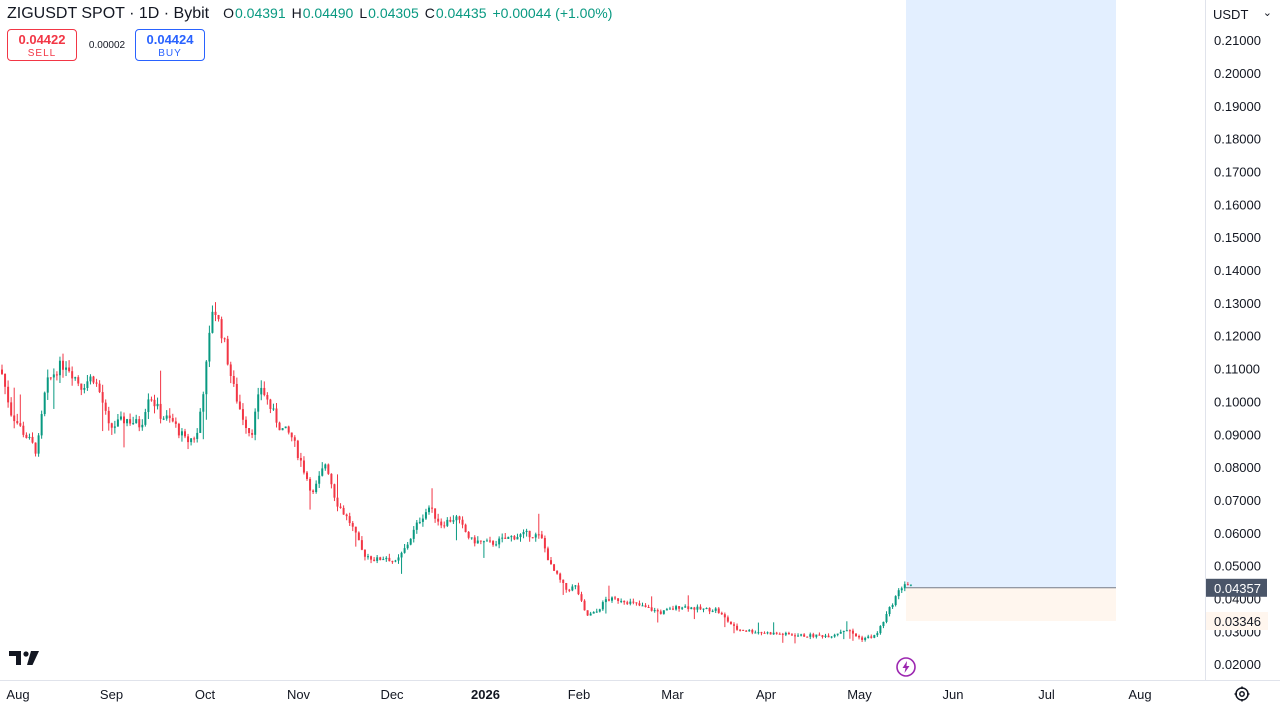 This screenshot has width=1280, height=710. What do you see at coordinates (1237, 139) in the screenshot?
I see `y-tick-label: 0.18000` at bounding box center [1237, 139].